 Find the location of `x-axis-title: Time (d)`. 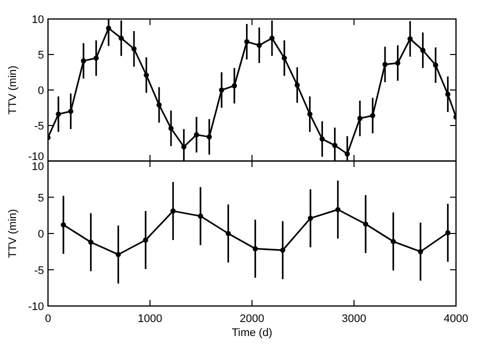

x-axis-title: Time (d) is located at coordinates (252, 333).